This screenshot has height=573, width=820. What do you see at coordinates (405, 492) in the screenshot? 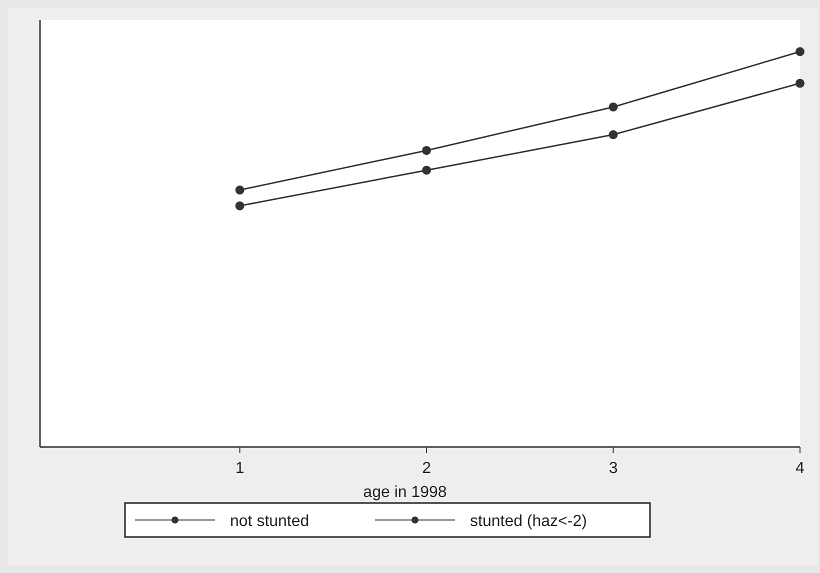
I see `x-axis-title: age in 1998` at bounding box center [405, 492].